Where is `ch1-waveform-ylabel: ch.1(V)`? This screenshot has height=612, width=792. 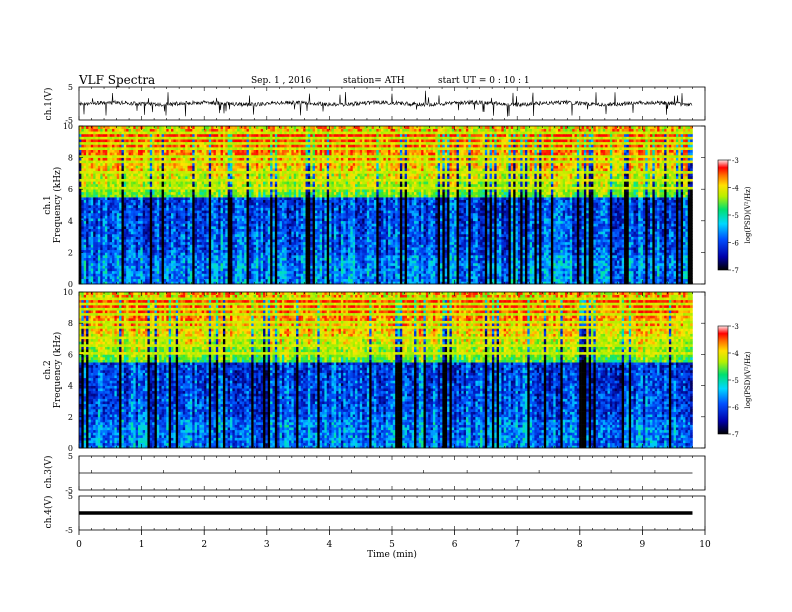
ch1-waveform-ylabel: ch.1(V) is located at coordinates (48, 104).